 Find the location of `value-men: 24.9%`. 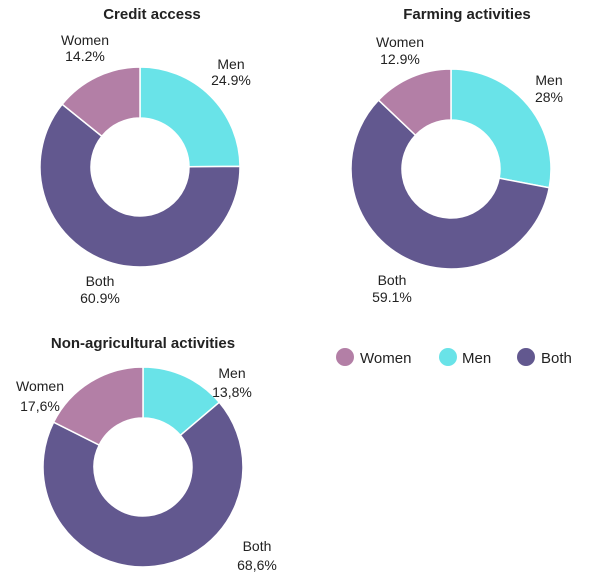

value-men: 24.9% is located at coordinates (231, 80).